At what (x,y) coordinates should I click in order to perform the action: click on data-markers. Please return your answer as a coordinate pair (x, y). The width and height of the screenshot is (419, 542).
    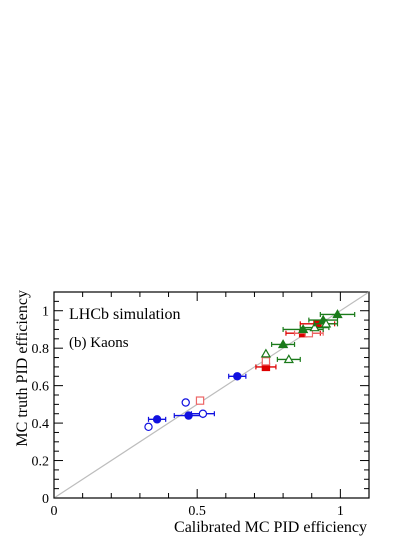
    Looking at the image, I should click on (250, 370).